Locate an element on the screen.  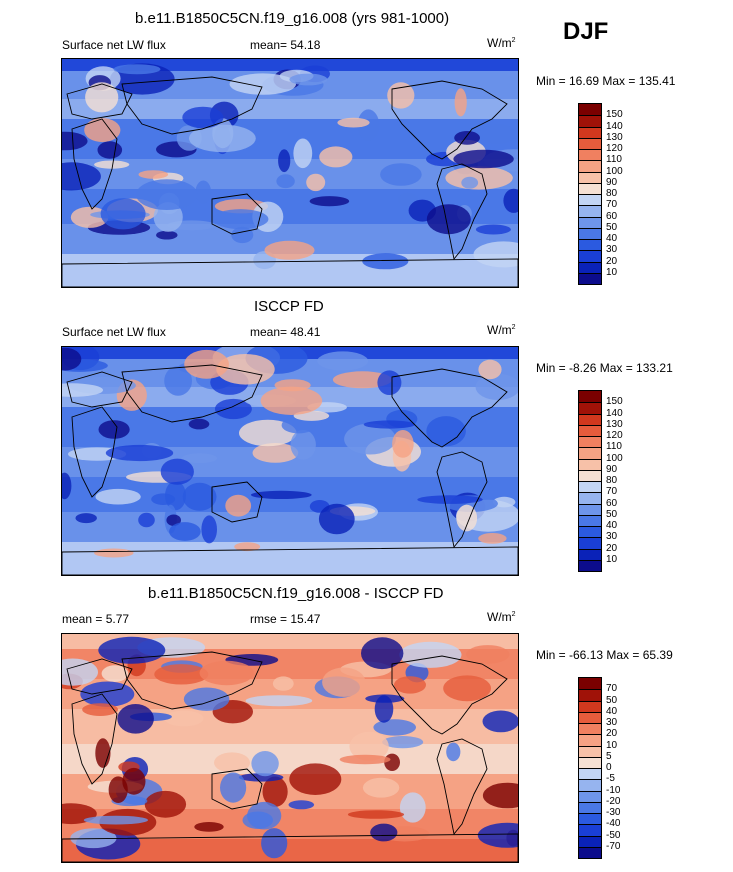
season-label: DJF is located at coordinates (586, 31).